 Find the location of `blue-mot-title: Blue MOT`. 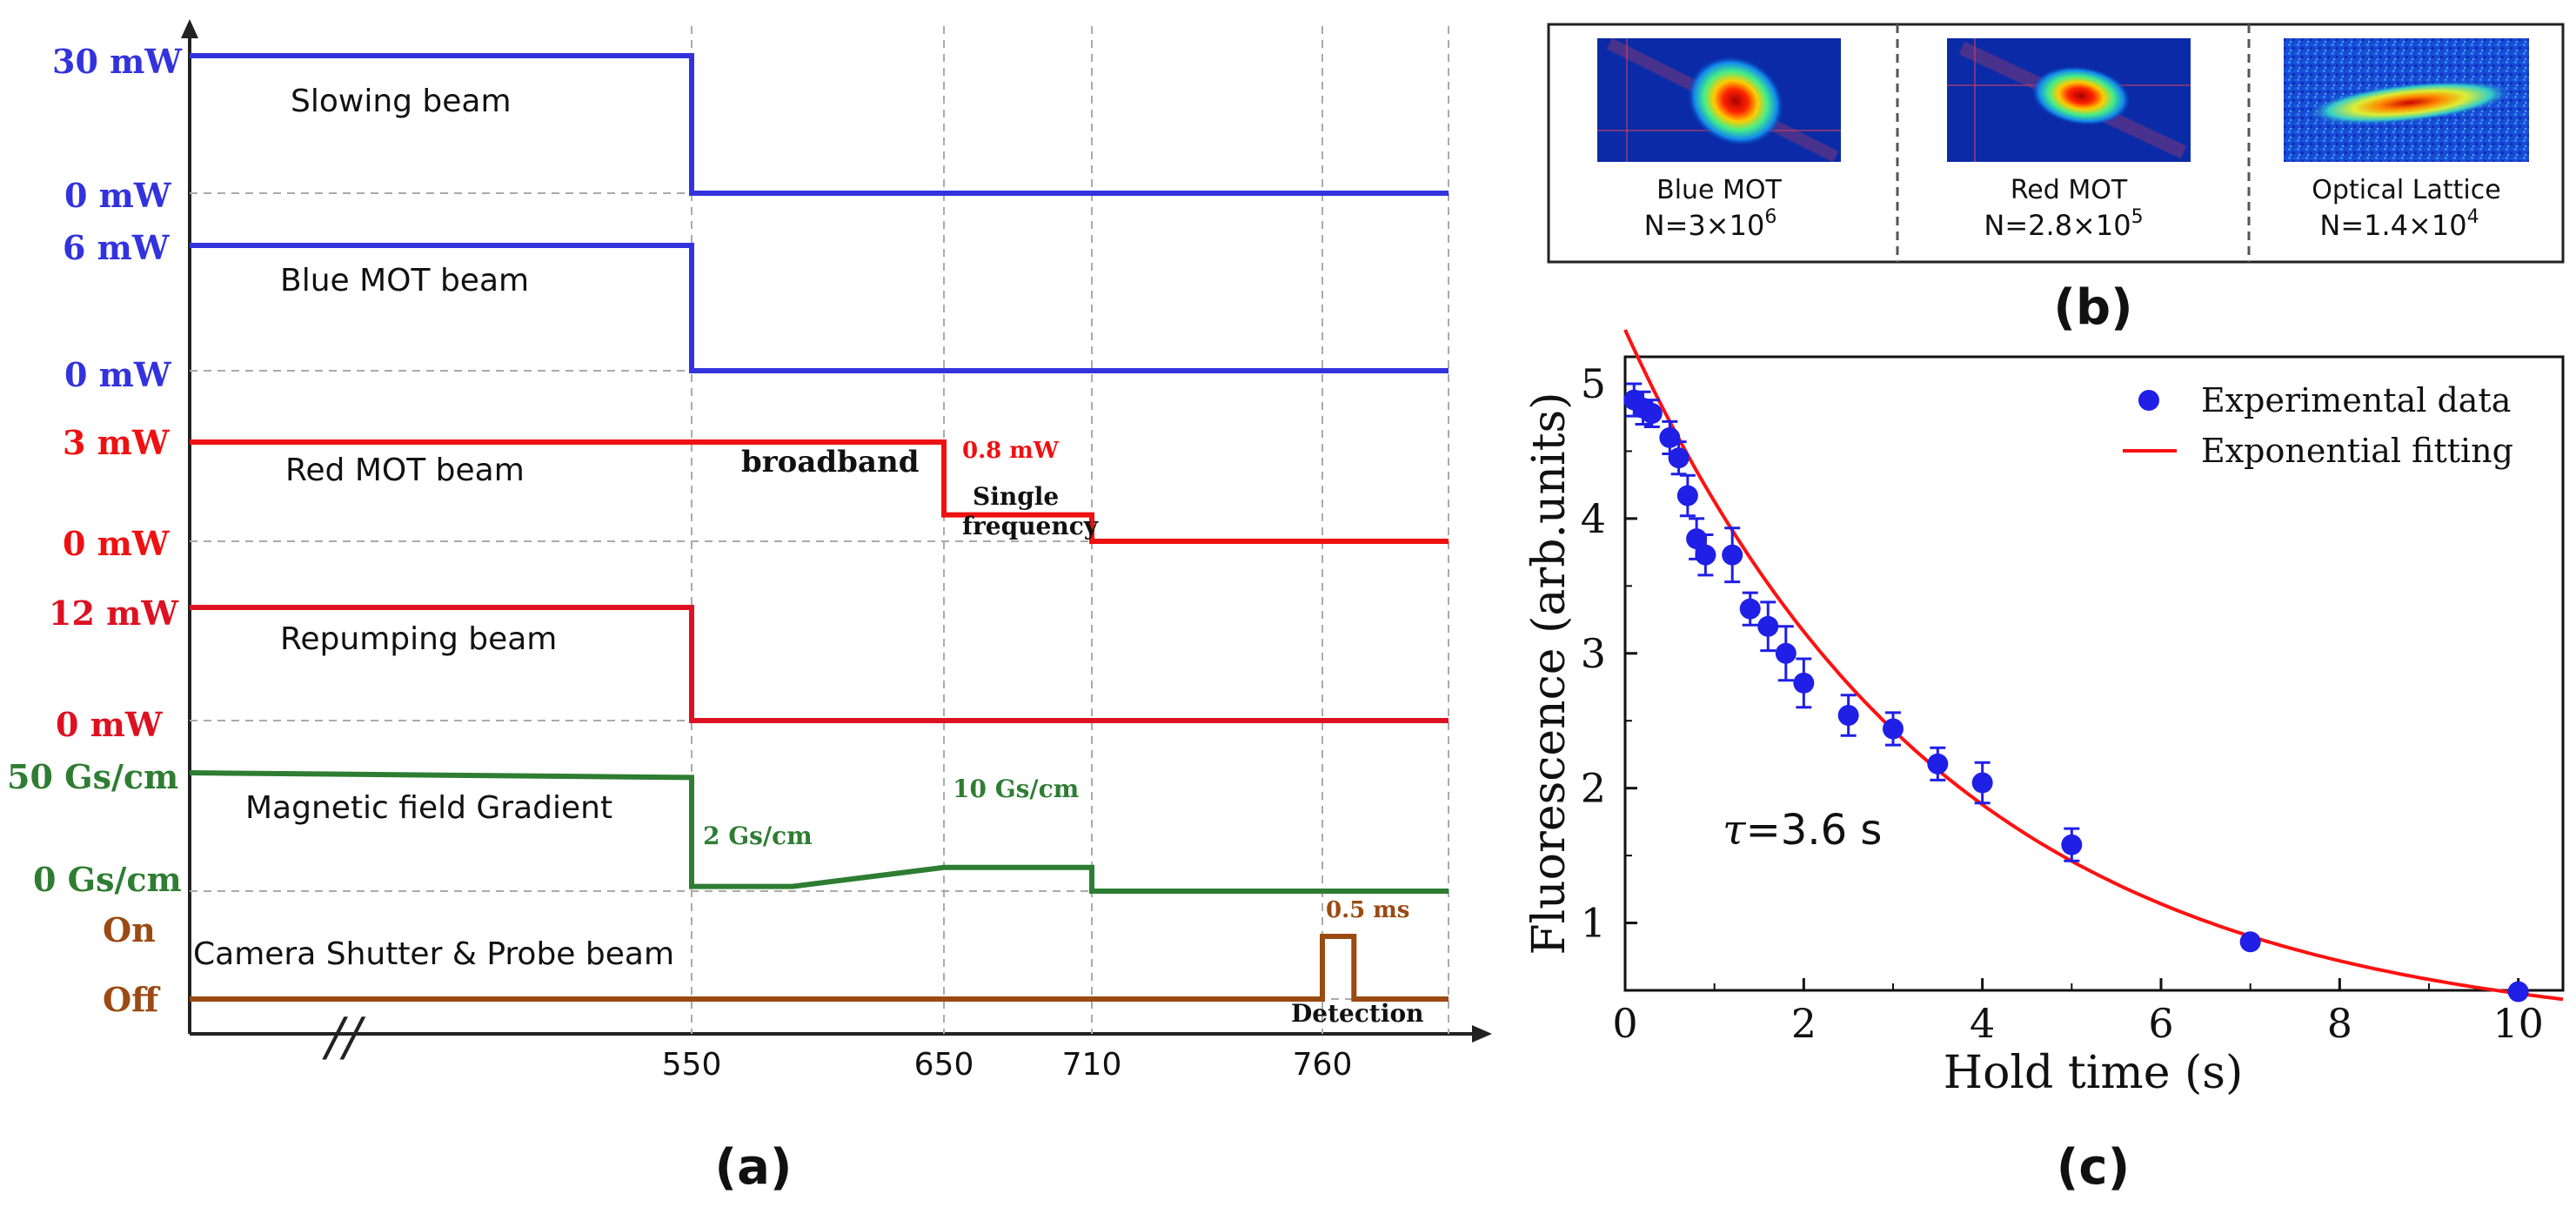

blue-mot-title: Blue MOT is located at coordinates (1719, 190).